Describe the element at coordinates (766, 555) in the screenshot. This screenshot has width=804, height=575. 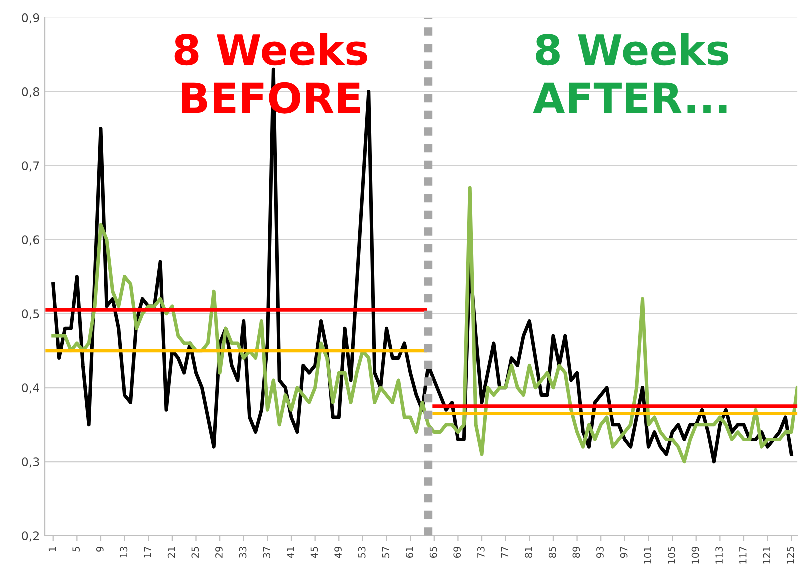
I see `x-tick-label: 121` at that location.